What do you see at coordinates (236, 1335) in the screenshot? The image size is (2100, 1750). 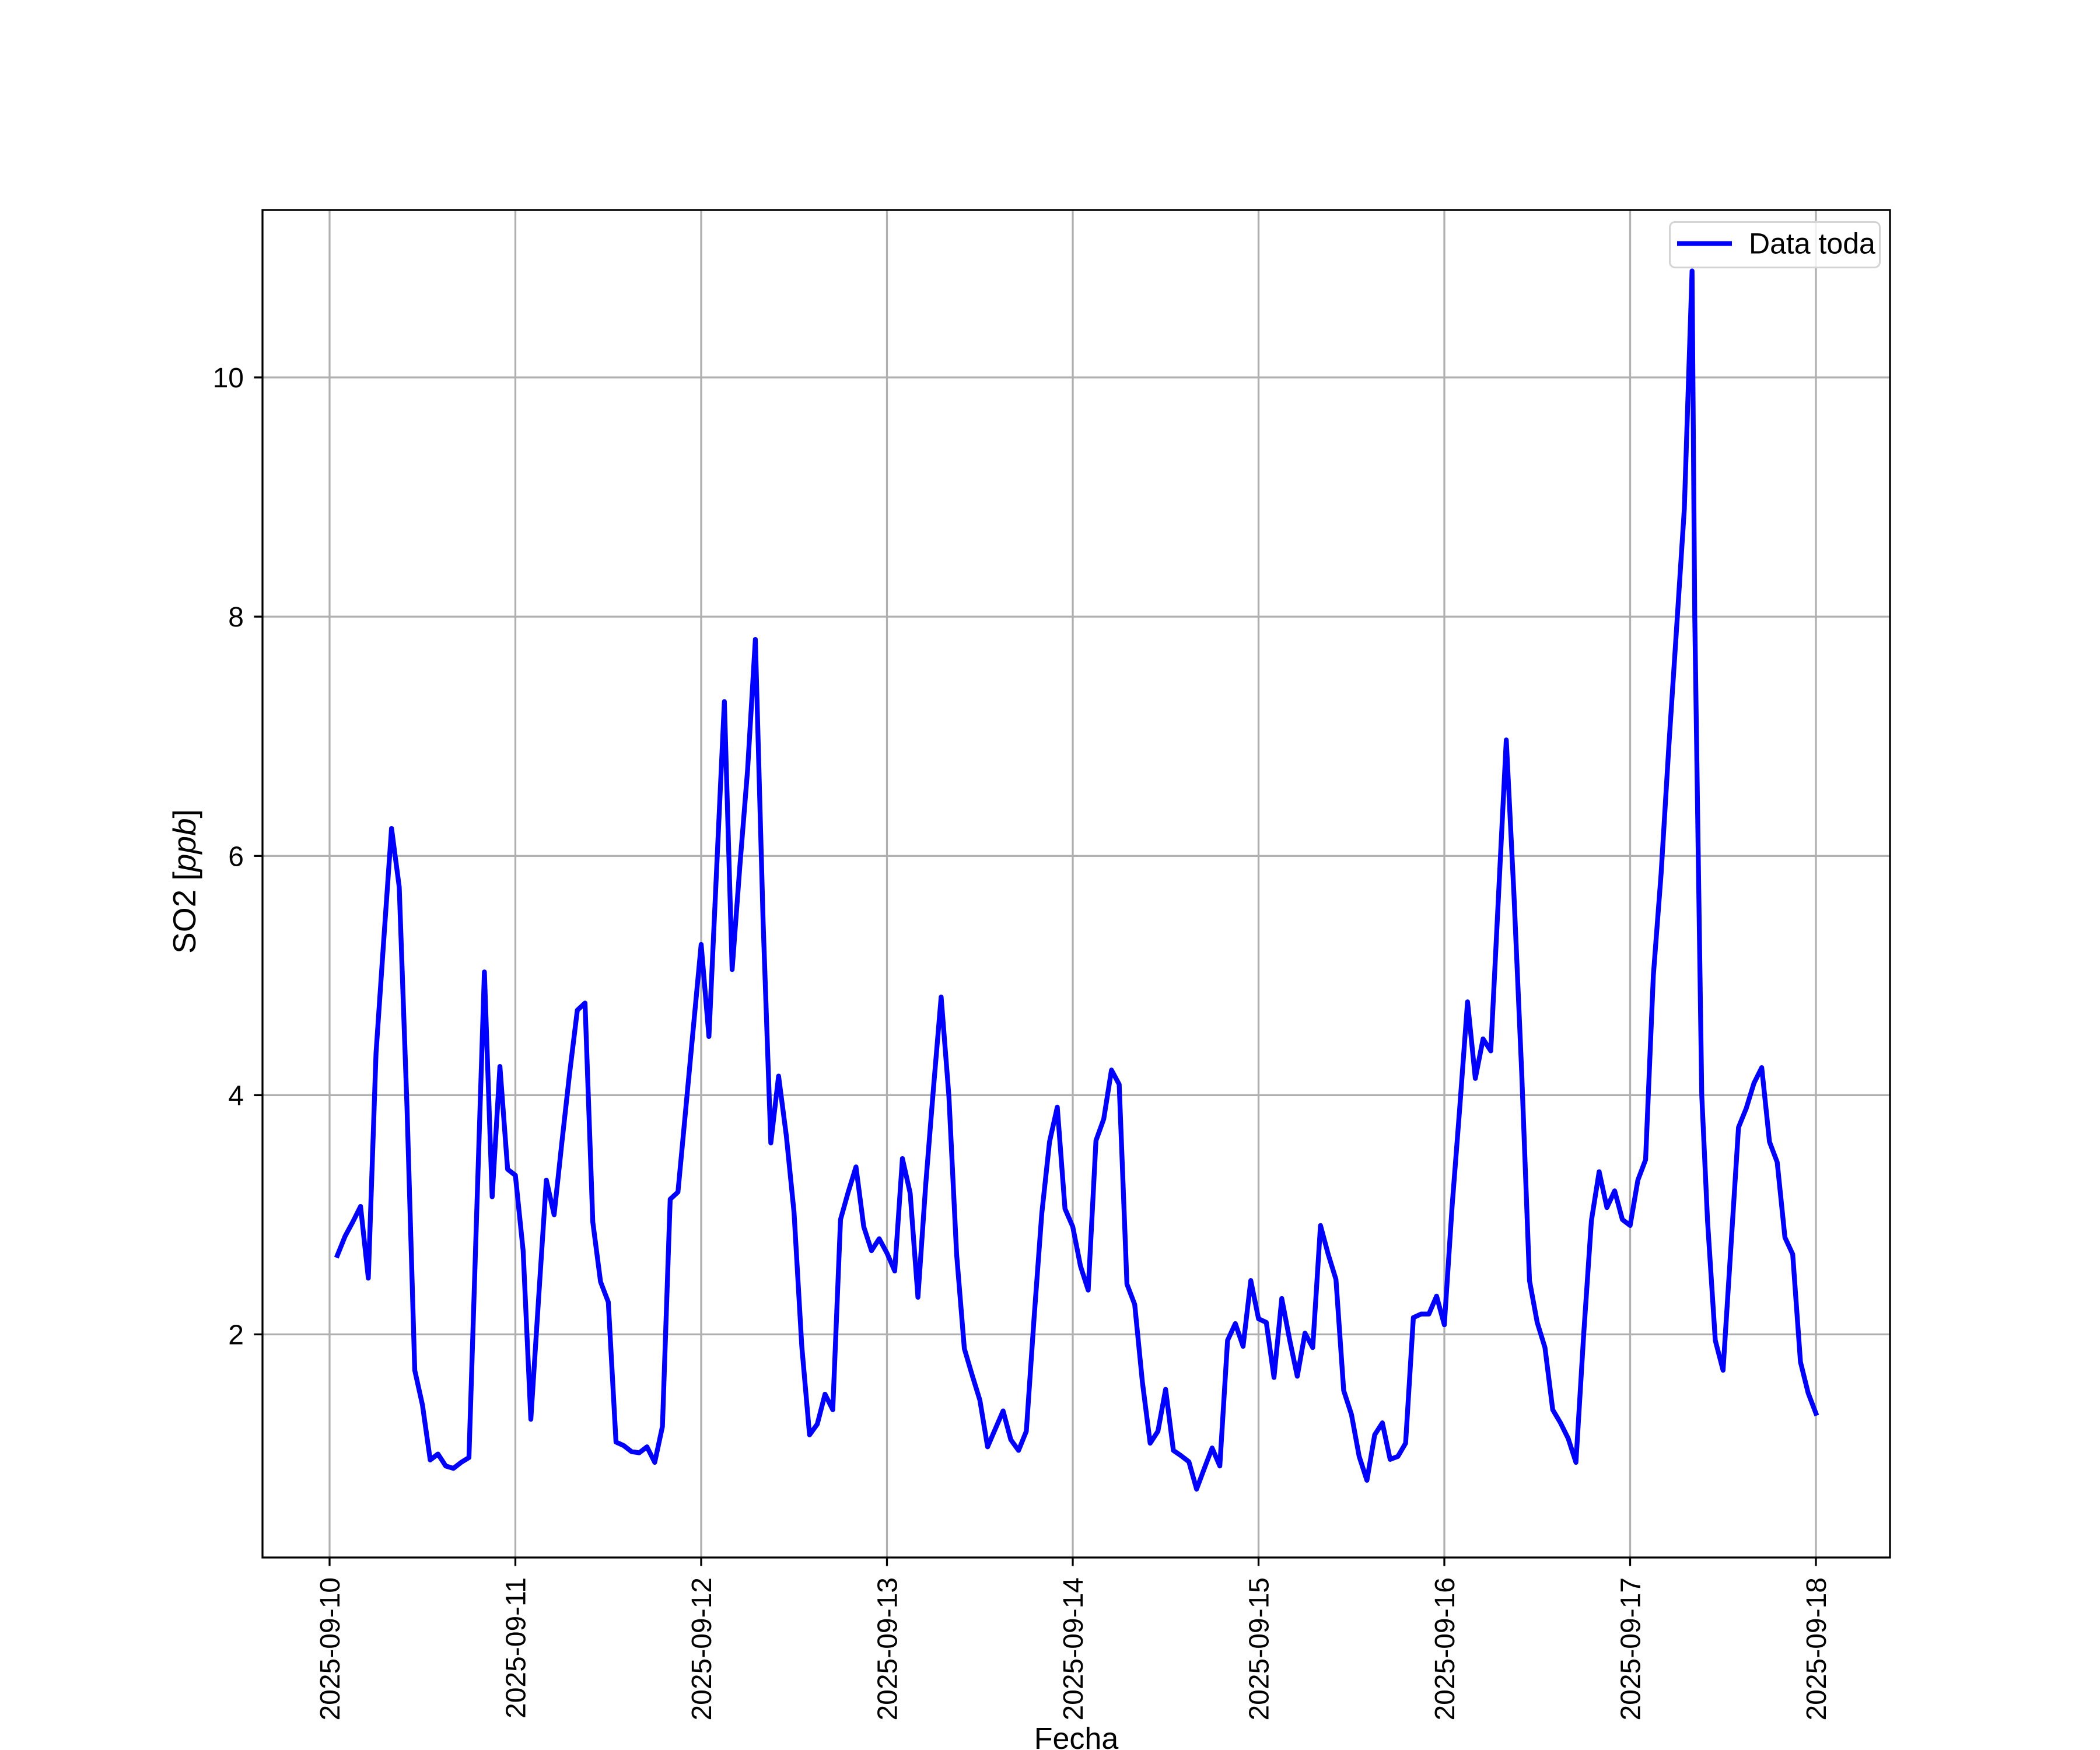 I see `svg-text: 2` at bounding box center [236, 1335].